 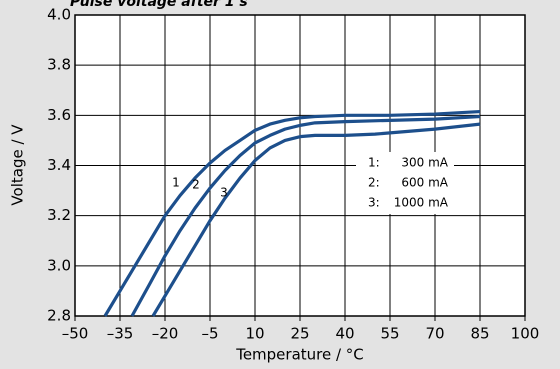 I want to click on x-tick-label: –5, so click(x=209, y=334).